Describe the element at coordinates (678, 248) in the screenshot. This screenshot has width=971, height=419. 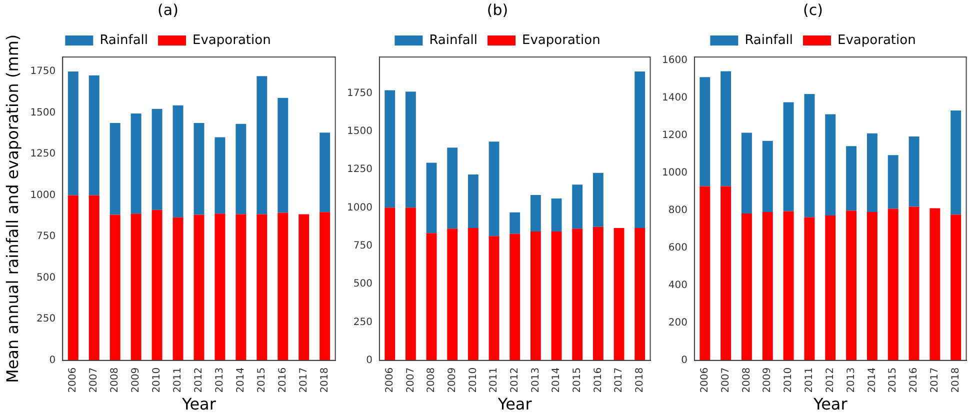
I see `y-tick-label: 600` at that location.